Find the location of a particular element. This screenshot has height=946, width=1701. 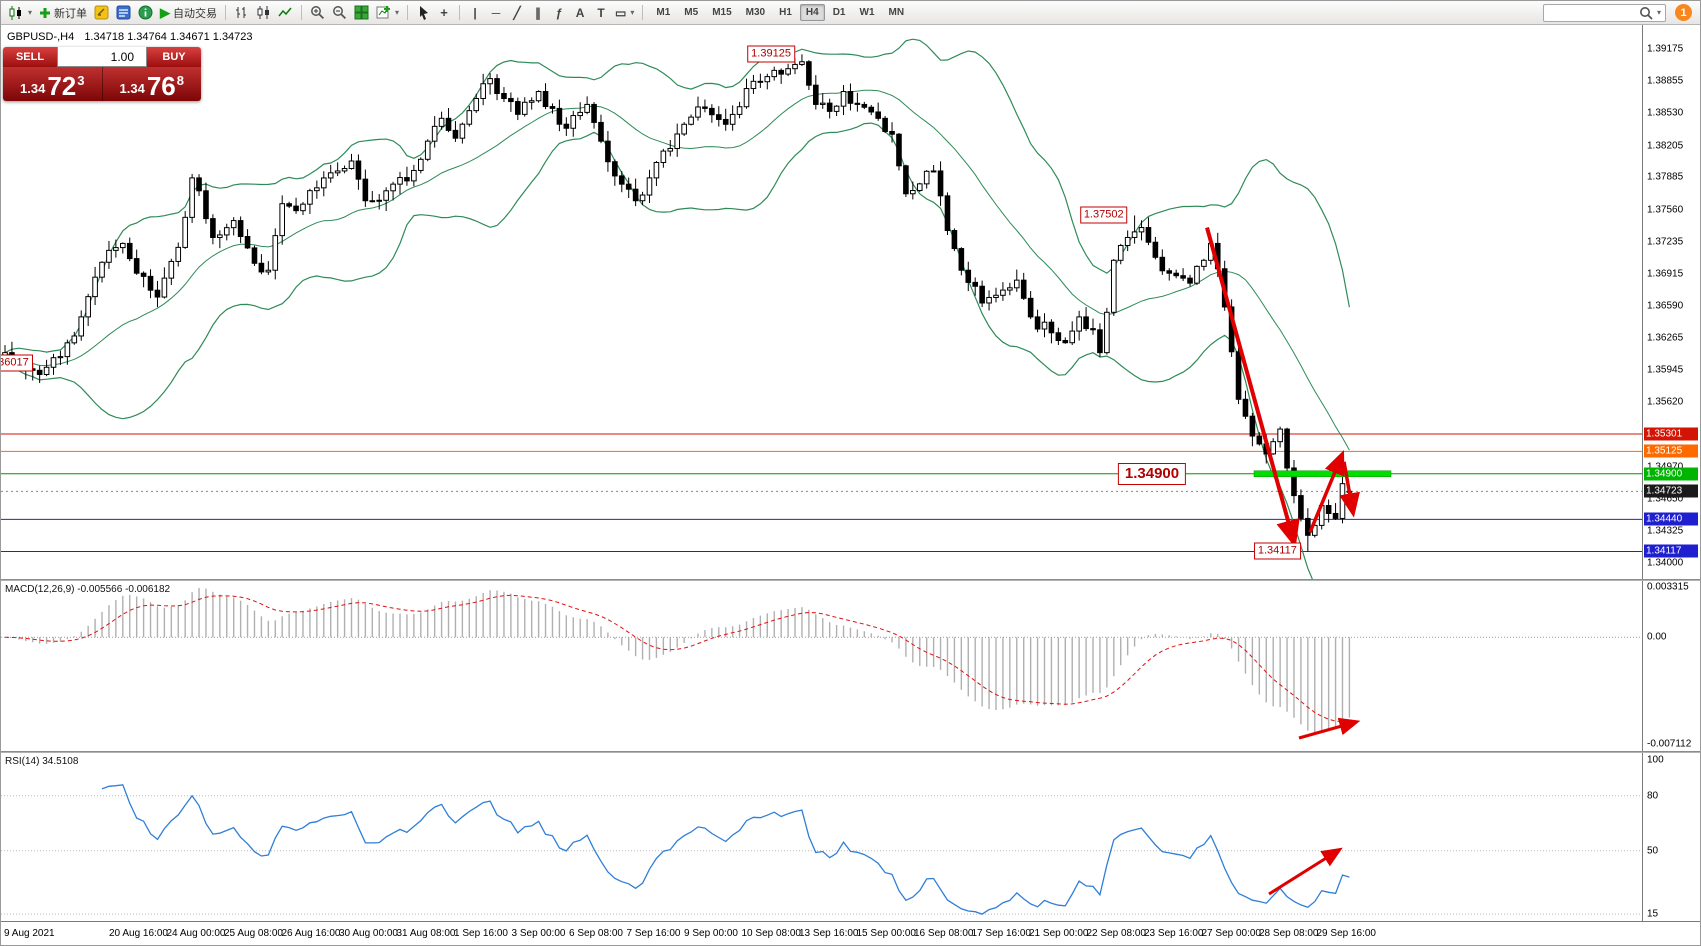

zoom-in-icon is located at coordinates (317, 13).